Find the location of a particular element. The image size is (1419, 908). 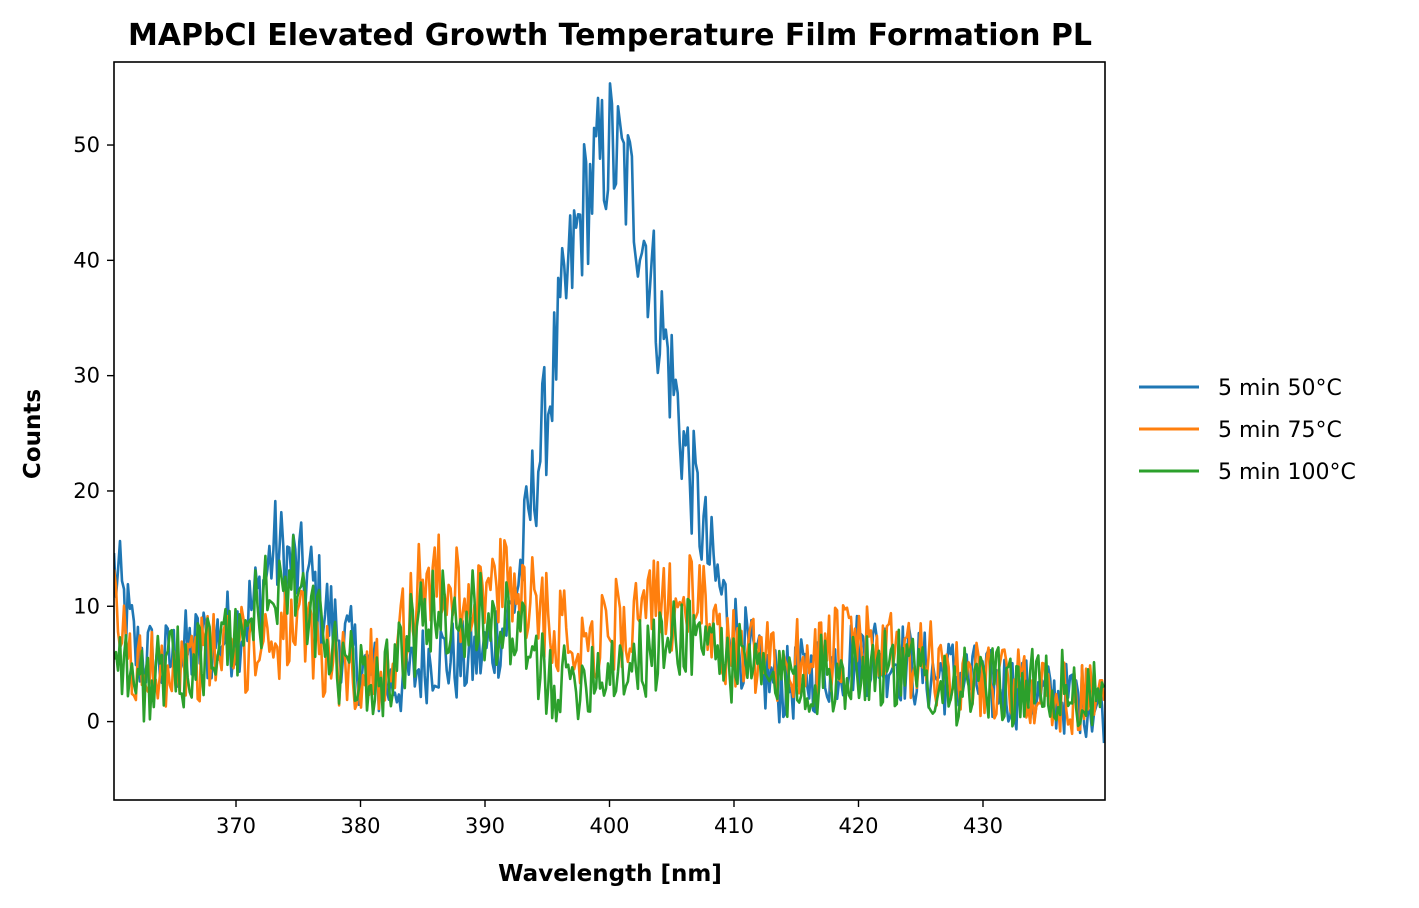

y-tick-label: 50 is located at coordinates (86, 145).